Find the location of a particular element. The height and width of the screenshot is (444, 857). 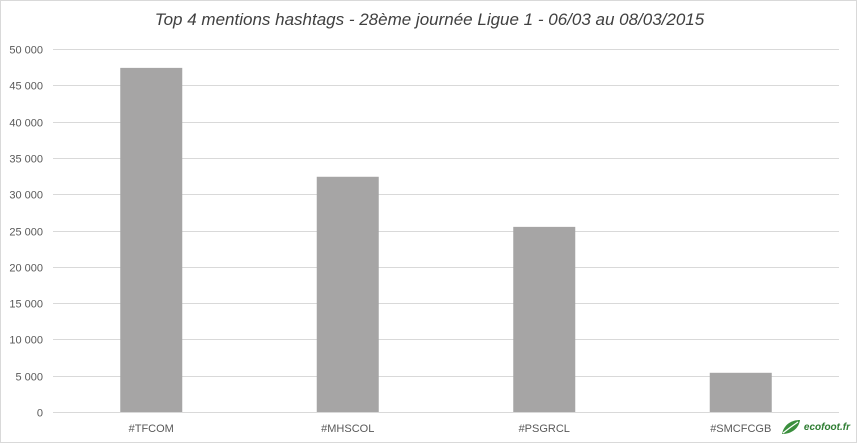

bar-smcfcgb is located at coordinates (740, 392).